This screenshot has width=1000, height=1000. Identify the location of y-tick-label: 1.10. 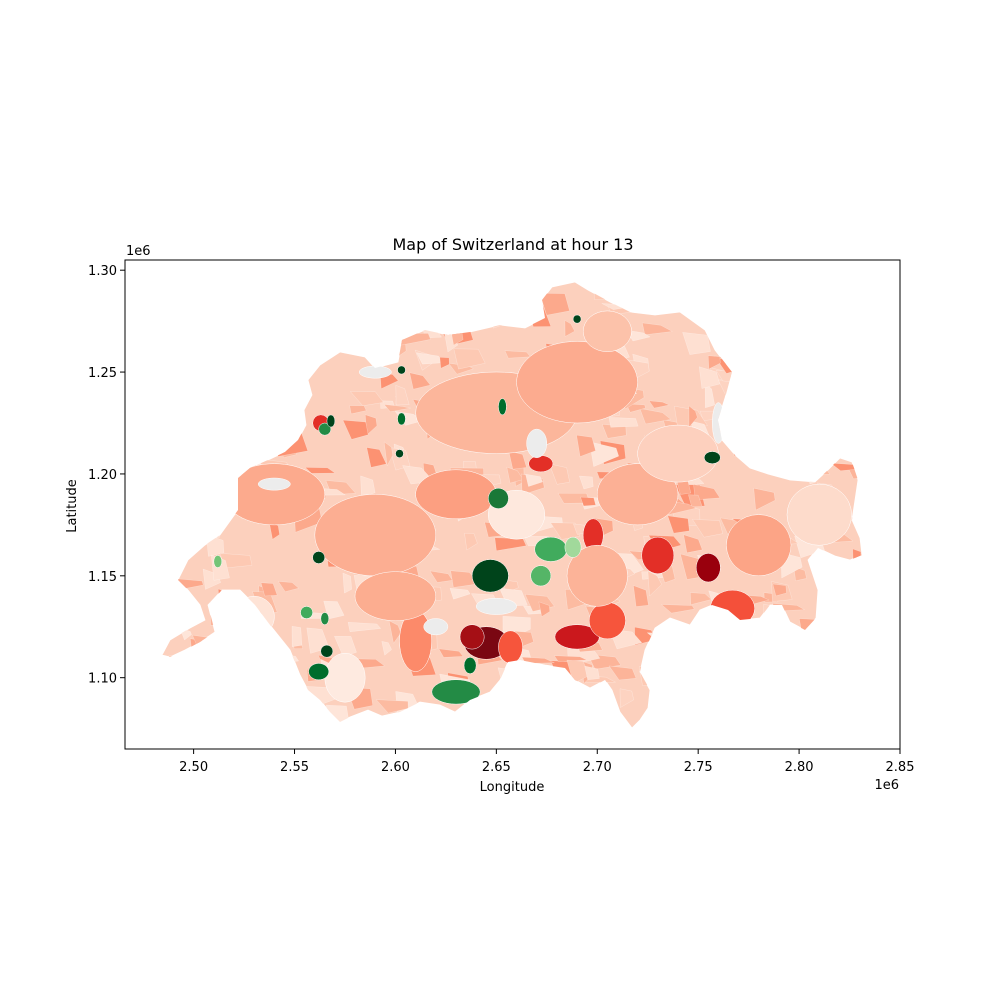
(102, 679).